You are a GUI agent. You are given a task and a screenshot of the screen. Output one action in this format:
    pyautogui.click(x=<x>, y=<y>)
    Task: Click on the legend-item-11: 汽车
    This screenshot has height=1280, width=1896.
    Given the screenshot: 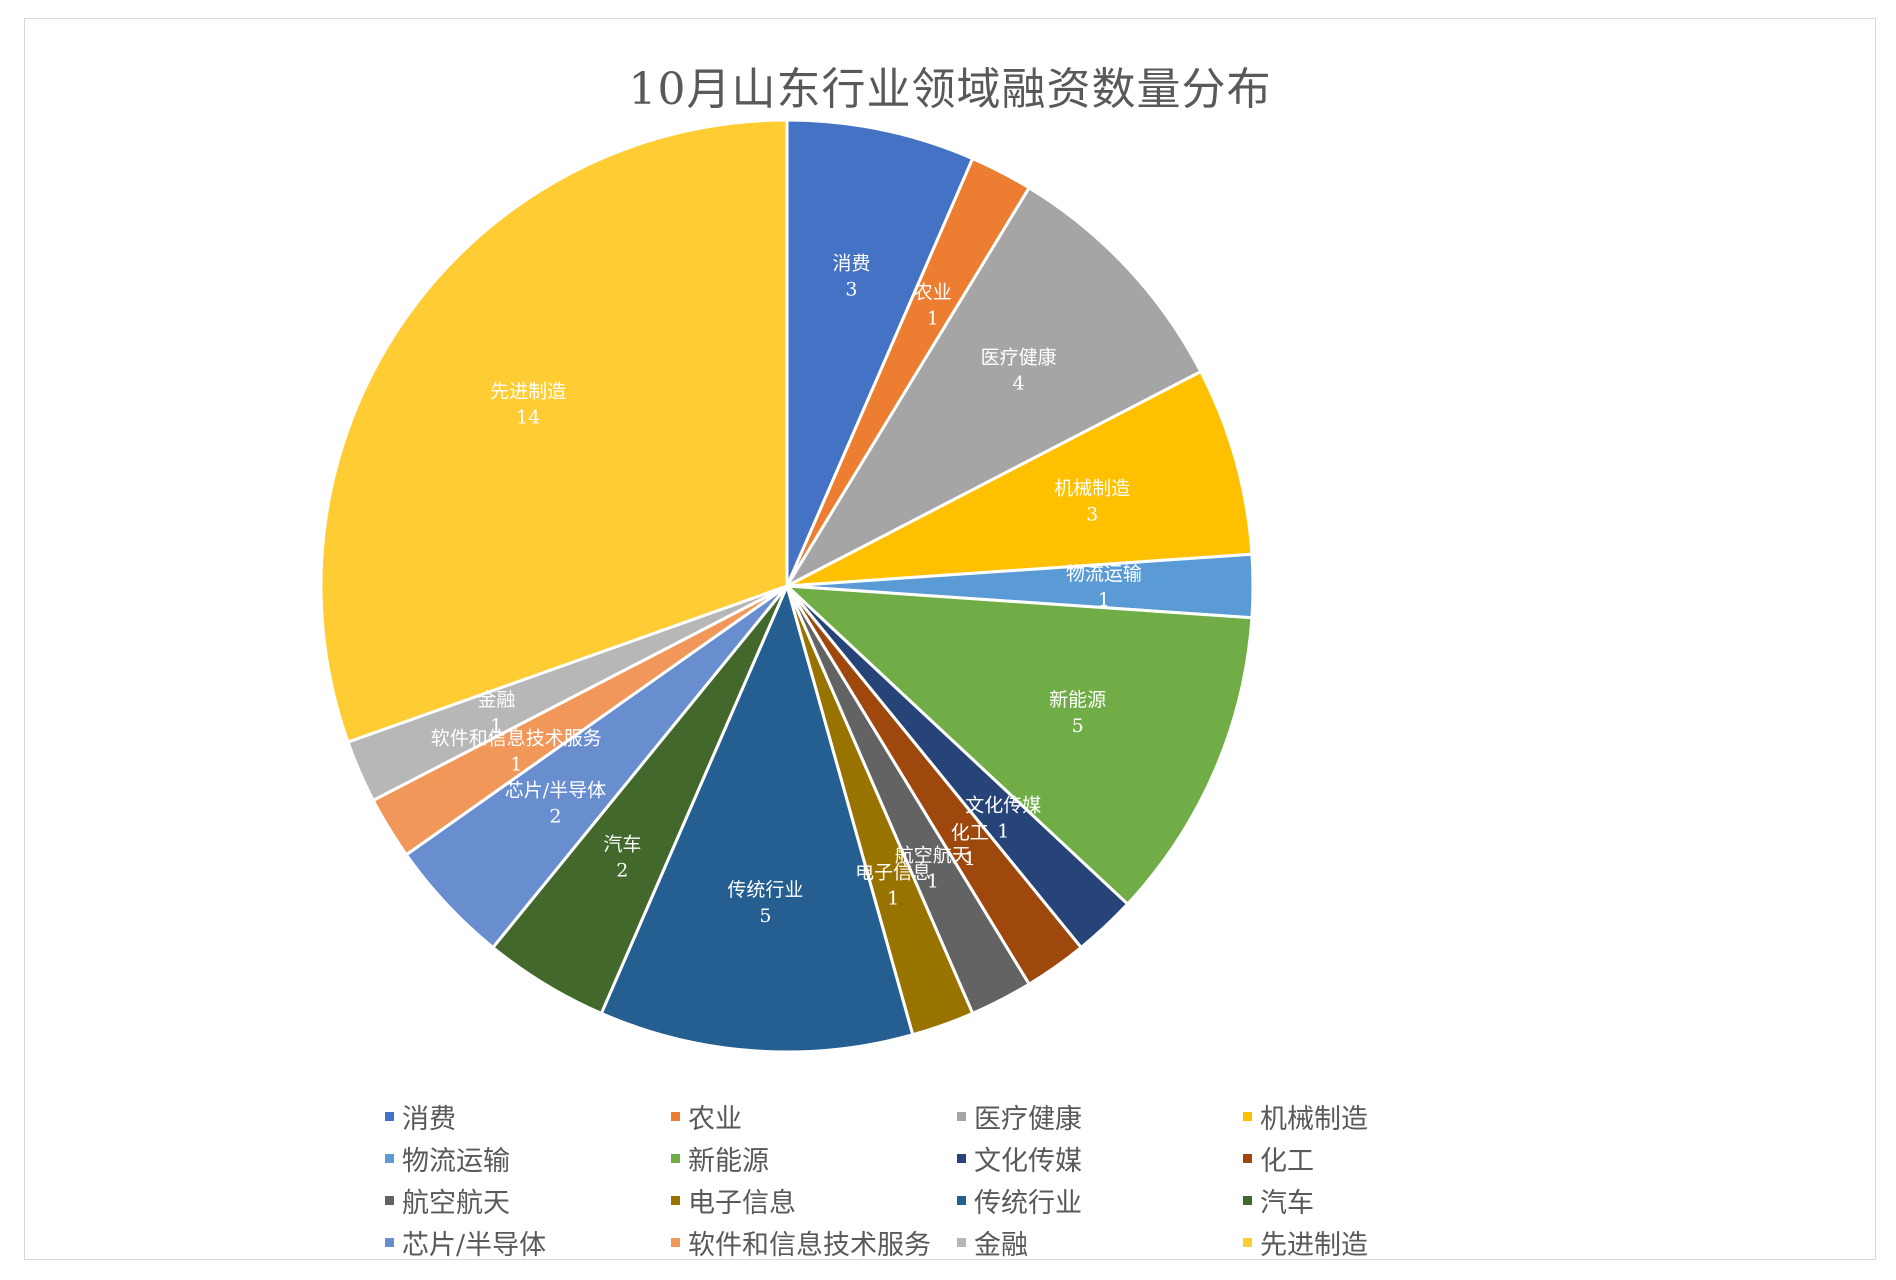 What is the action you would take?
    pyautogui.click(x=1386, y=1202)
    